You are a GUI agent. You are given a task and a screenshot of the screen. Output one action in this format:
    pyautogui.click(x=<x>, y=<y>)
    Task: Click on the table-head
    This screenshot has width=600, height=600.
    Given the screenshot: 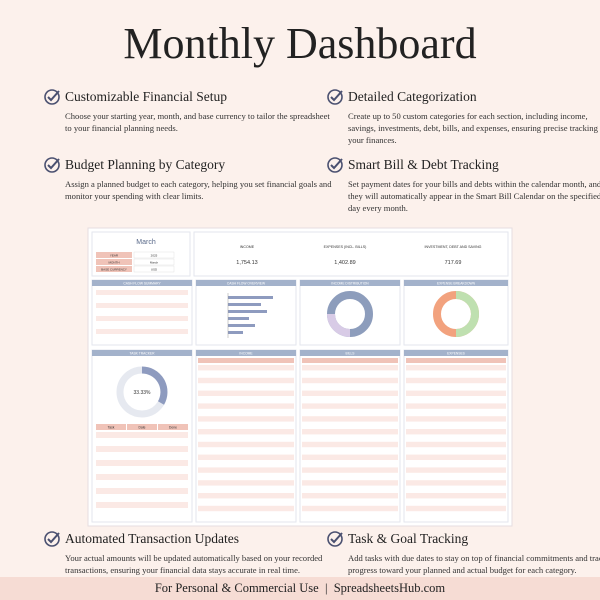 What is the action you would take?
    pyautogui.click(x=456, y=360)
    